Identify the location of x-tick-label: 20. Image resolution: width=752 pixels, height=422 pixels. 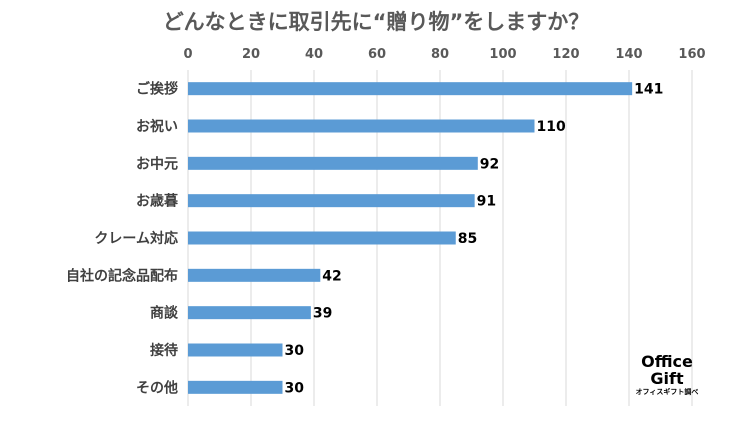
(251, 54).